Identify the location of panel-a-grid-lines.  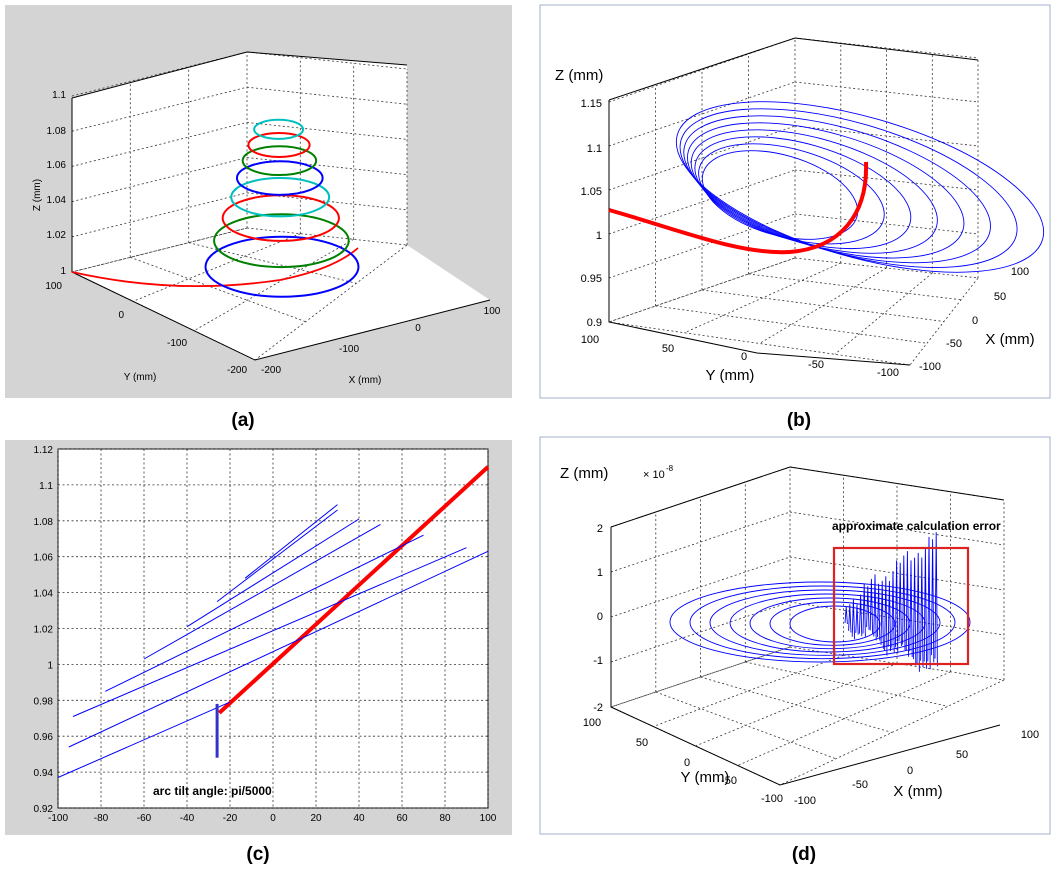
(239, 206).